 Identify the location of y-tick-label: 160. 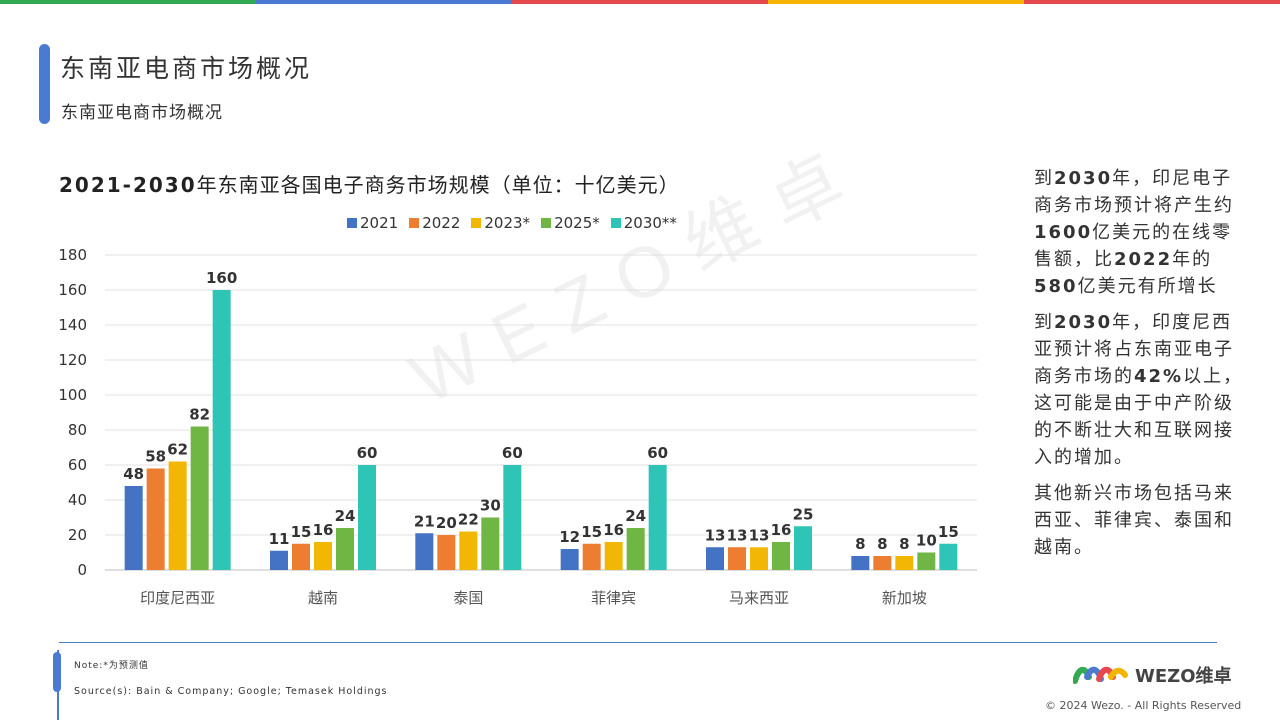
(72, 290).